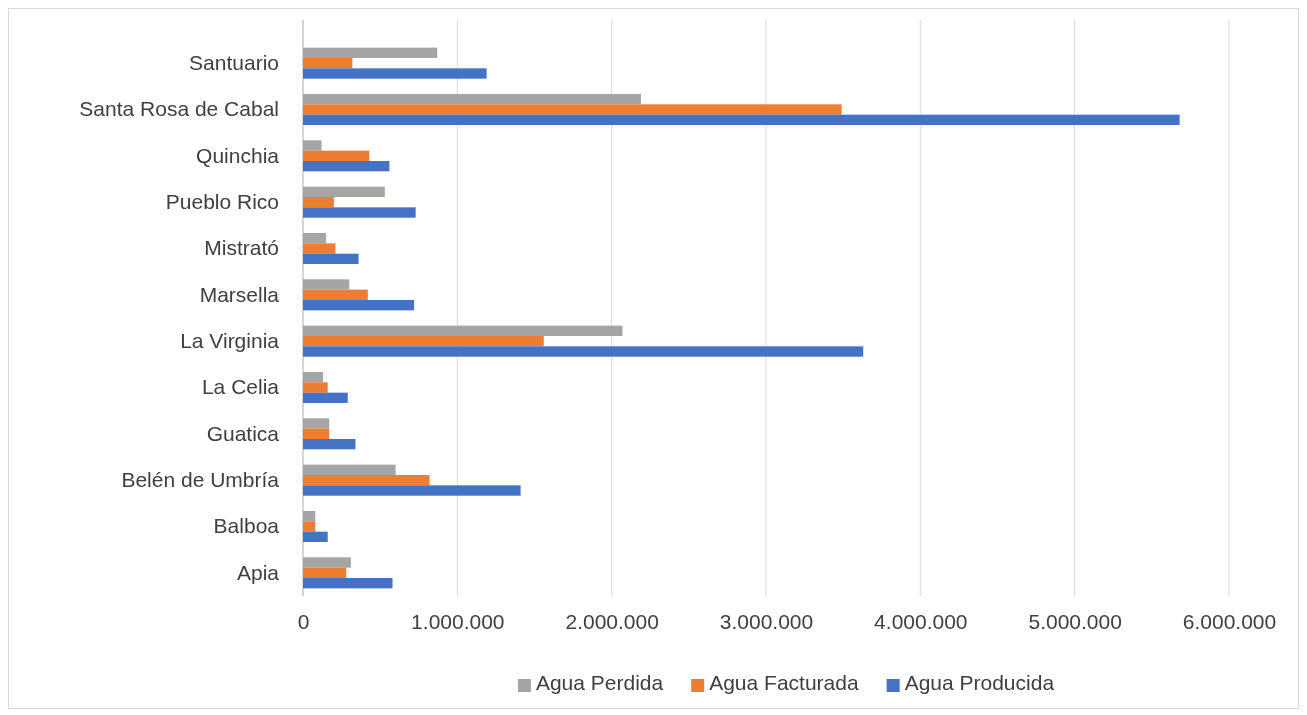 Image resolution: width=1307 pixels, height=715 pixels. What do you see at coordinates (179, 109) in the screenshot?
I see `y-tick-label: Santa Rosa de Cabal` at bounding box center [179, 109].